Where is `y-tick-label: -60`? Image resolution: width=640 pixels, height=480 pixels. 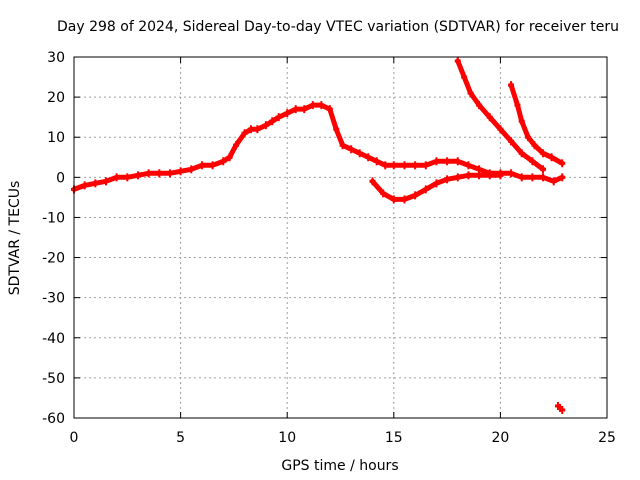
y-tick-label: -60 is located at coordinates (53, 419).